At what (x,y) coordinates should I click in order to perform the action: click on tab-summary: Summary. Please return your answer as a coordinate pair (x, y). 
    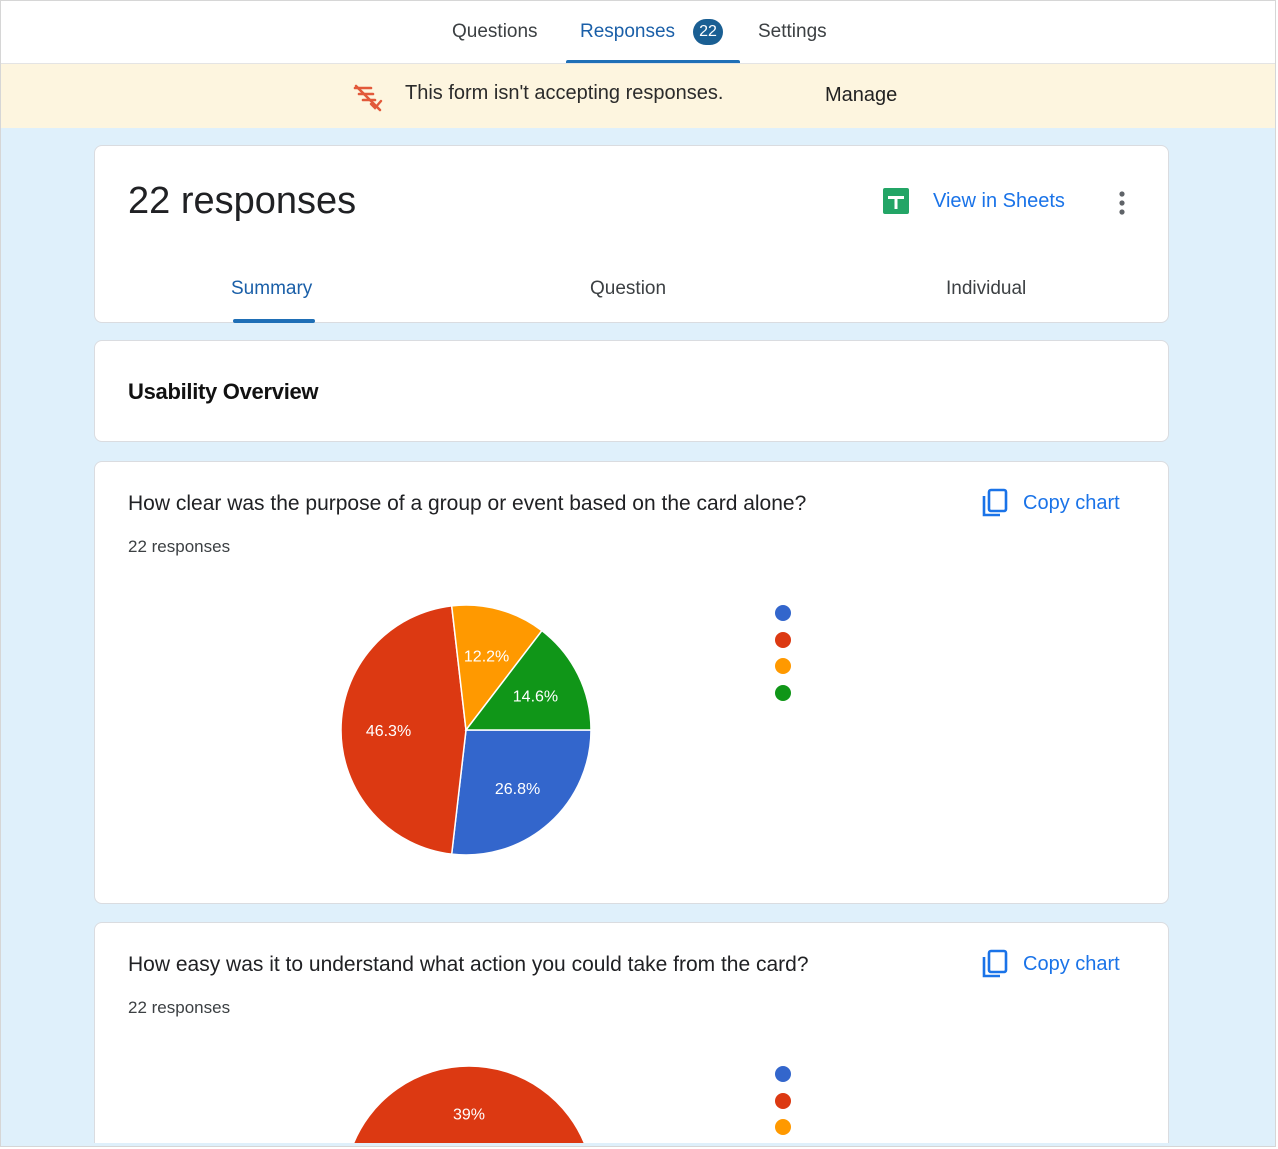
    Looking at the image, I should click on (272, 288).